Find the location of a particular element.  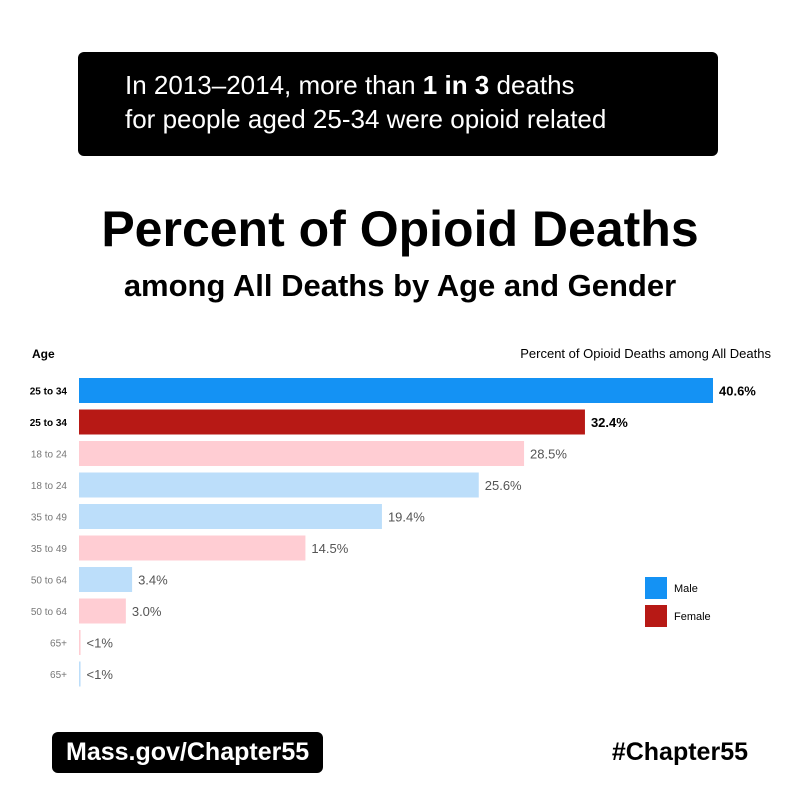

mass-gov-link: Mass.gov/Chapter55 is located at coordinates (188, 752).